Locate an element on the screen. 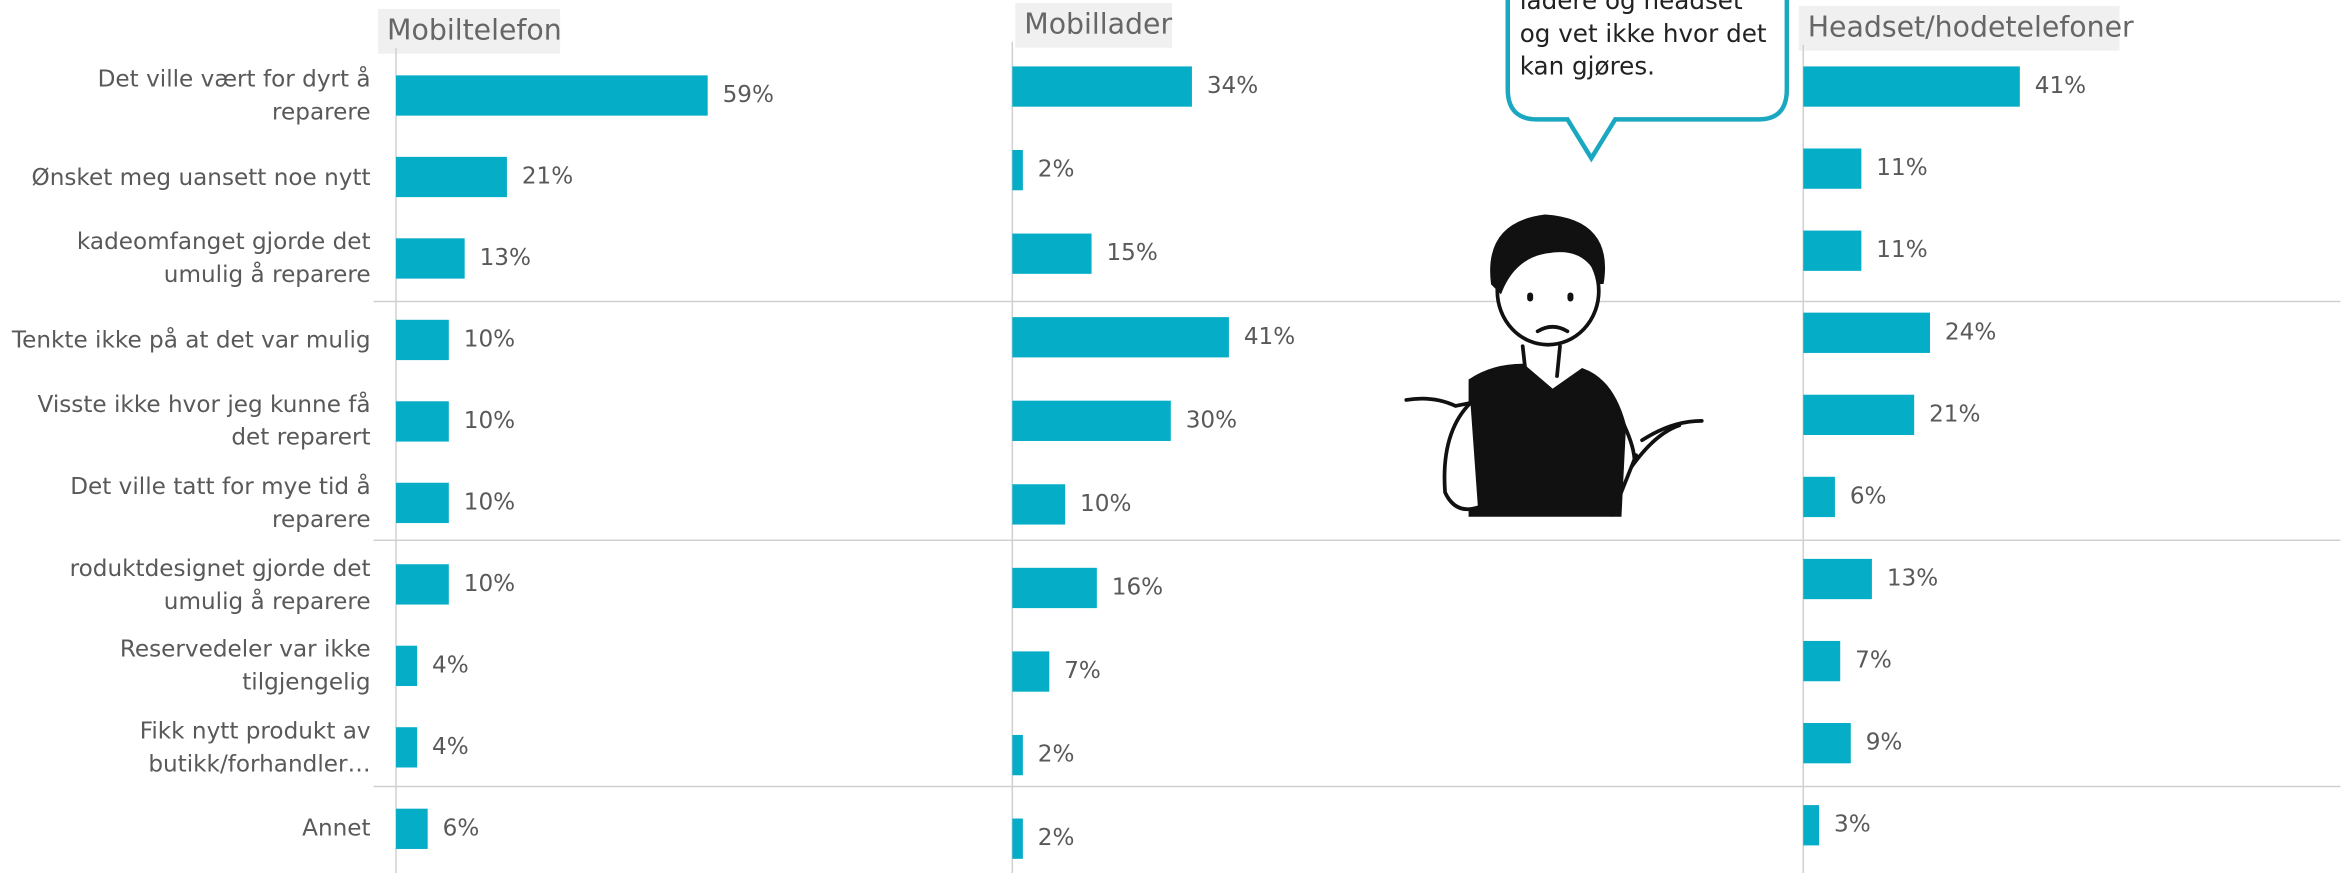  category-wrap: Det ville vært for dyrt å reparere is located at coordinates (186, 96).